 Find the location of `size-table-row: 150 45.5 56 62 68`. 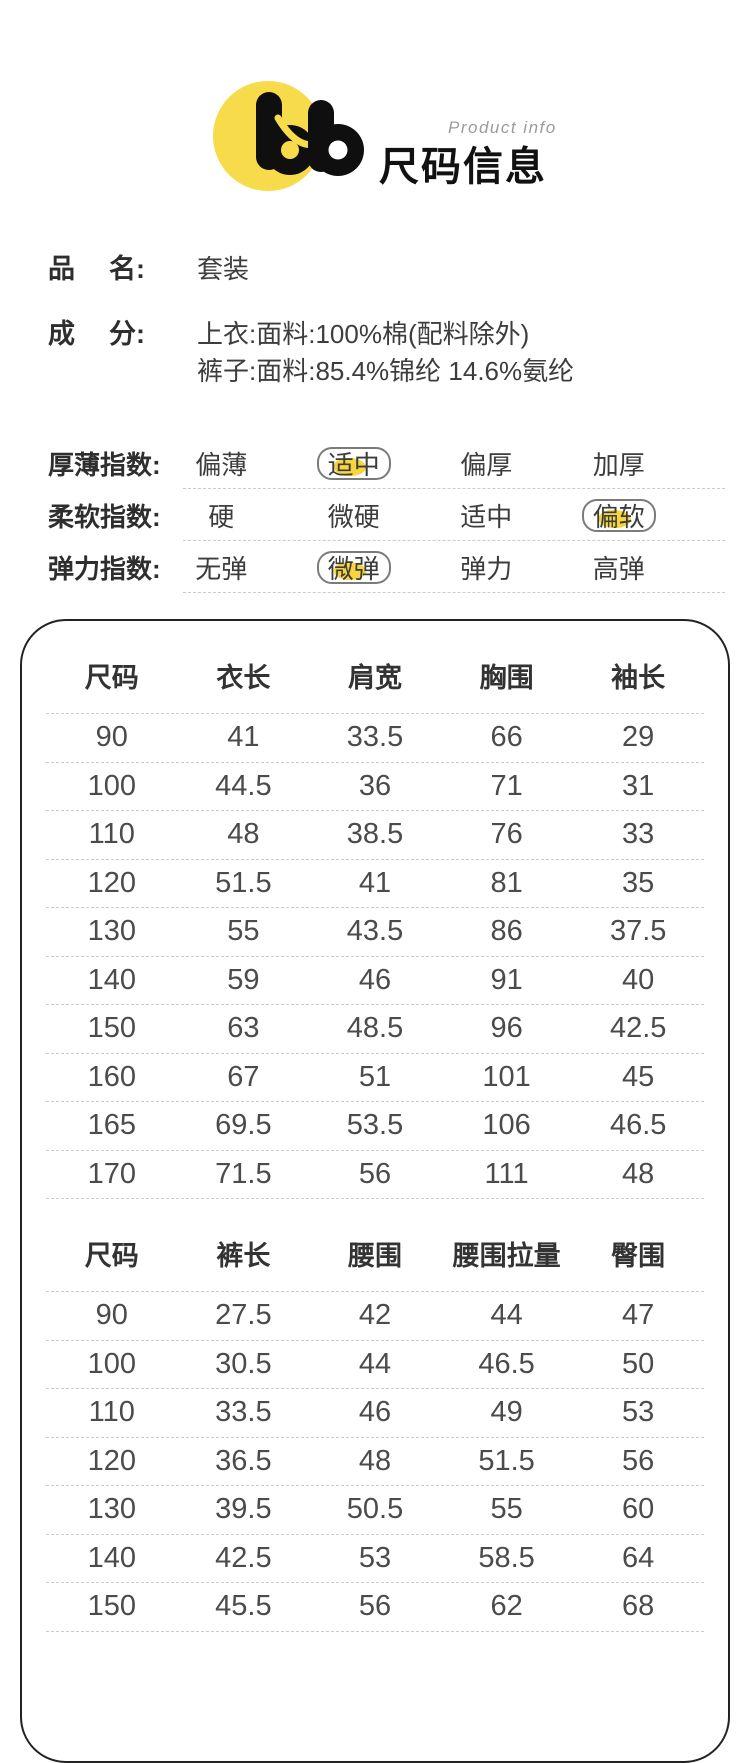

size-table-row: 150 45.5 56 62 68 is located at coordinates (375, 1607).